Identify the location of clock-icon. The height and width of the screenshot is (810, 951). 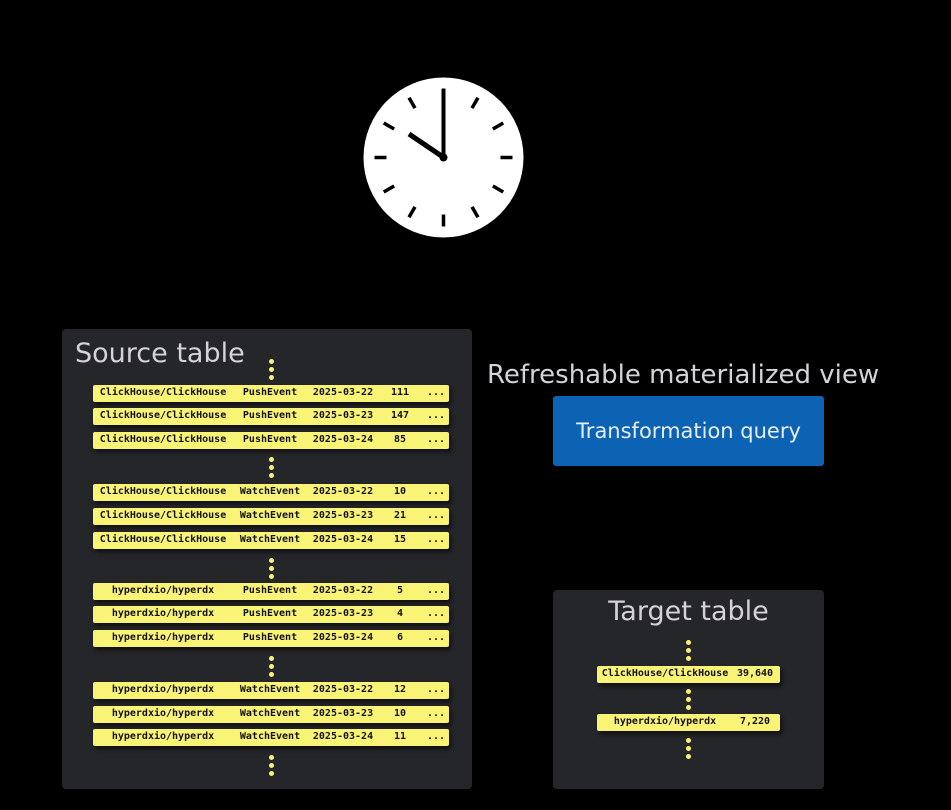
(443, 157).